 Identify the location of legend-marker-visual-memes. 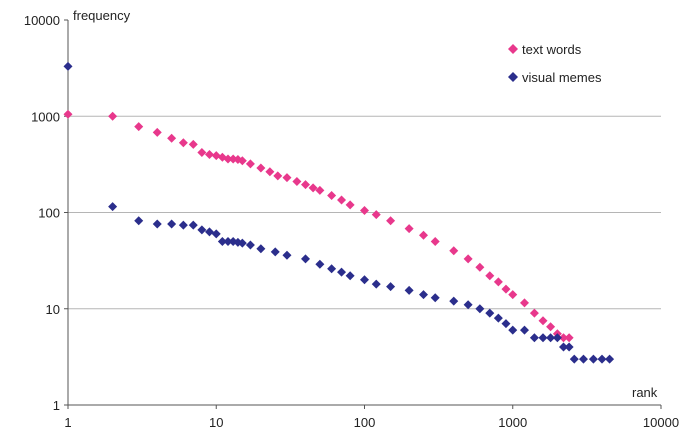
(513, 77).